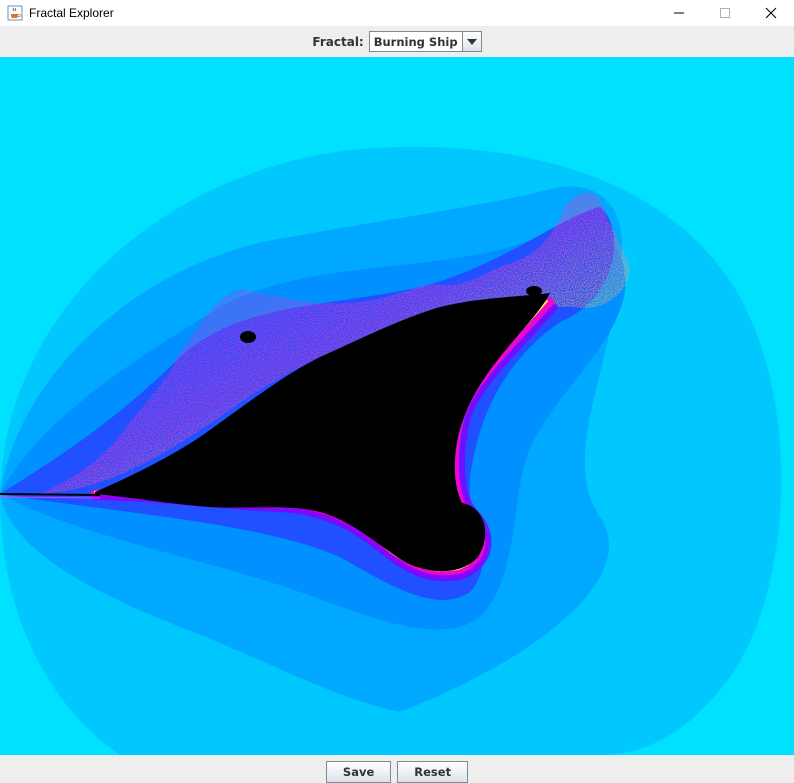 The image size is (794, 783). I want to click on close-button, so click(771, 13).